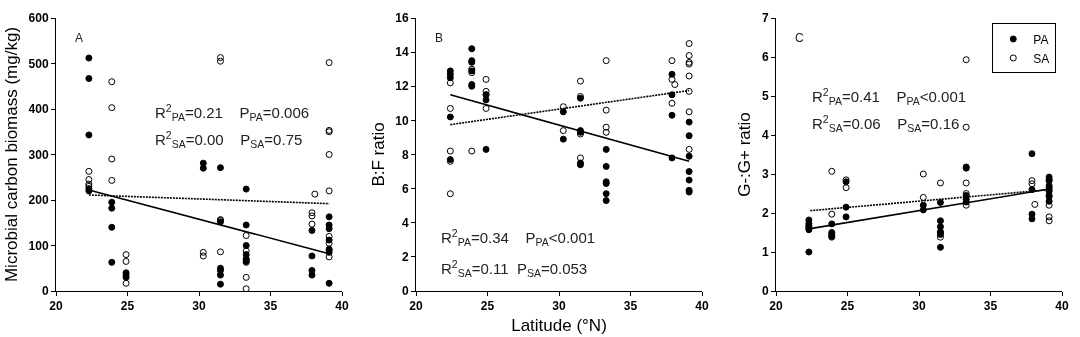  Describe the element at coordinates (799, 38) in the screenshot. I see `annotation: C` at that location.